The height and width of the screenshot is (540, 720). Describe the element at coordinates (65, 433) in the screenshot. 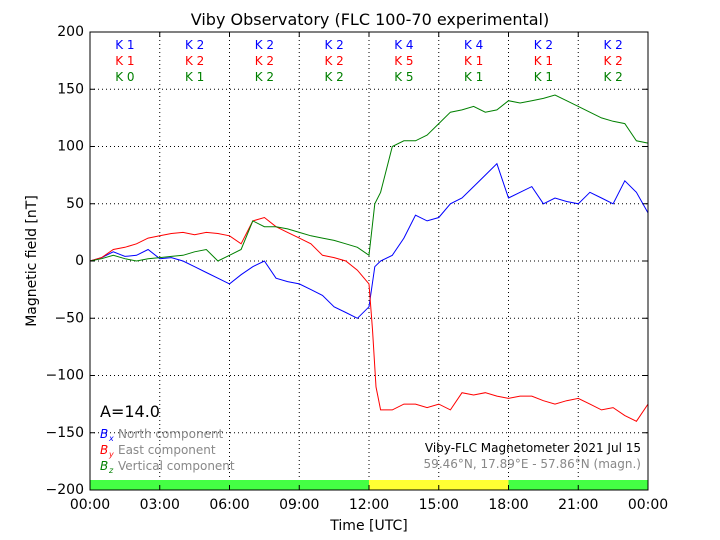

I see `y-tick-label: −150` at that location.